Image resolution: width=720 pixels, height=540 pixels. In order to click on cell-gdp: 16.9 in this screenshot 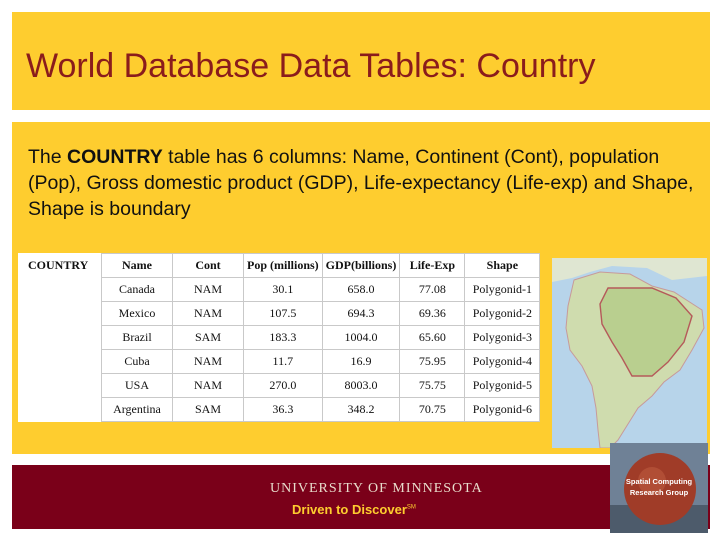, I will do `click(361, 361)`.